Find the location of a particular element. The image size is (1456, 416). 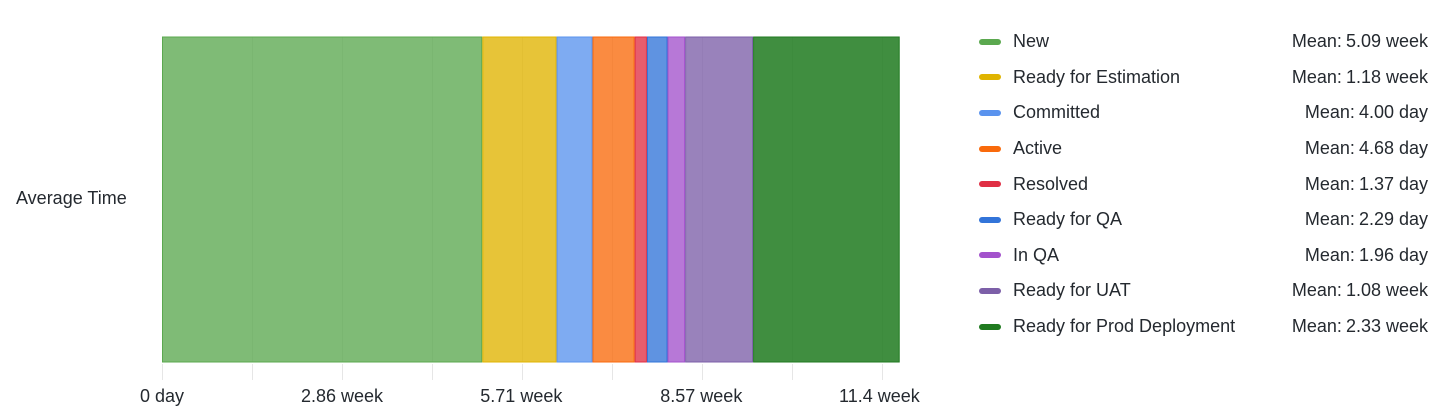

legend-mean-number: 1.18 week is located at coordinates (1386, 76).